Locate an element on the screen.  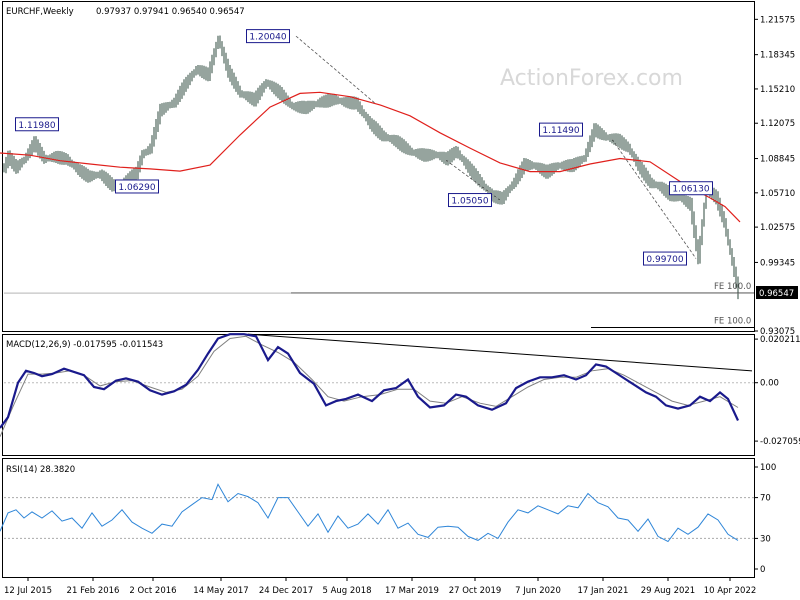
rsi-y-axis: 100 70 30 0 is located at coordinates (765, 519).